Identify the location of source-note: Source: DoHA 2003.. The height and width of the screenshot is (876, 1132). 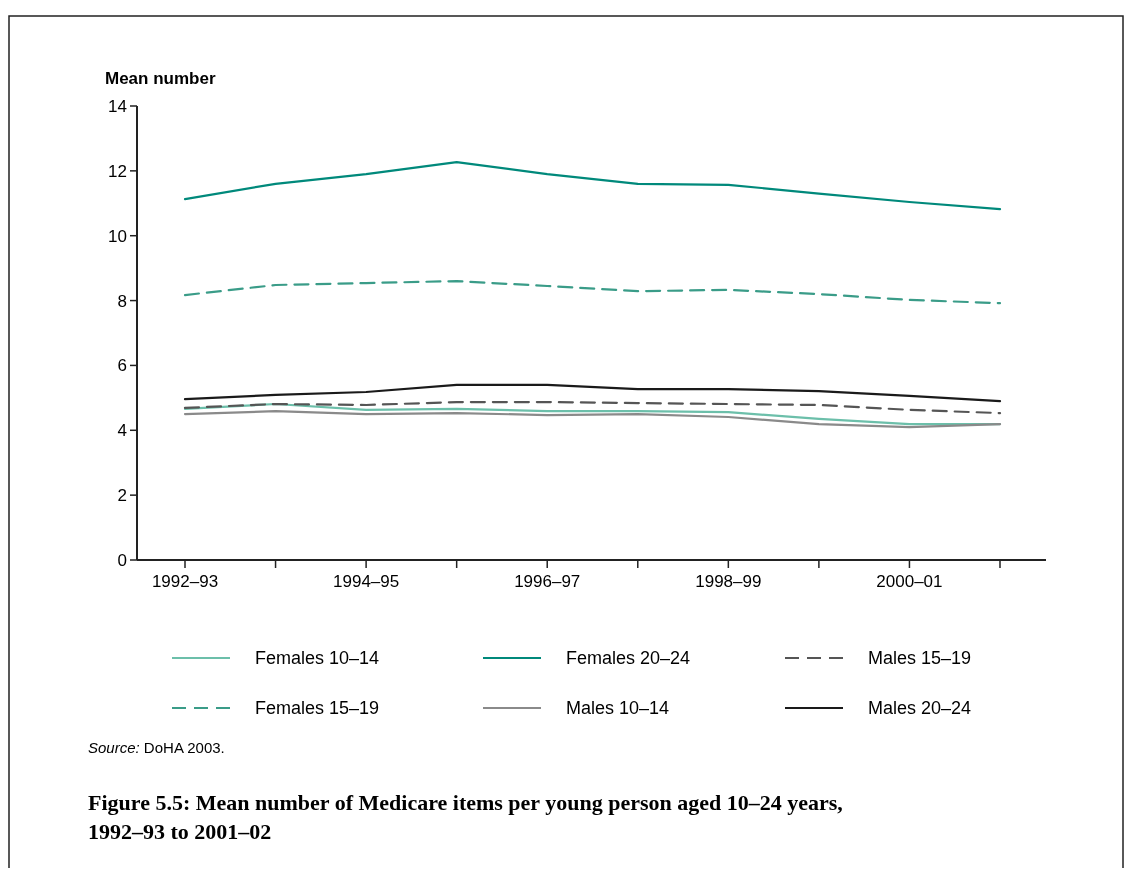
(156, 747).